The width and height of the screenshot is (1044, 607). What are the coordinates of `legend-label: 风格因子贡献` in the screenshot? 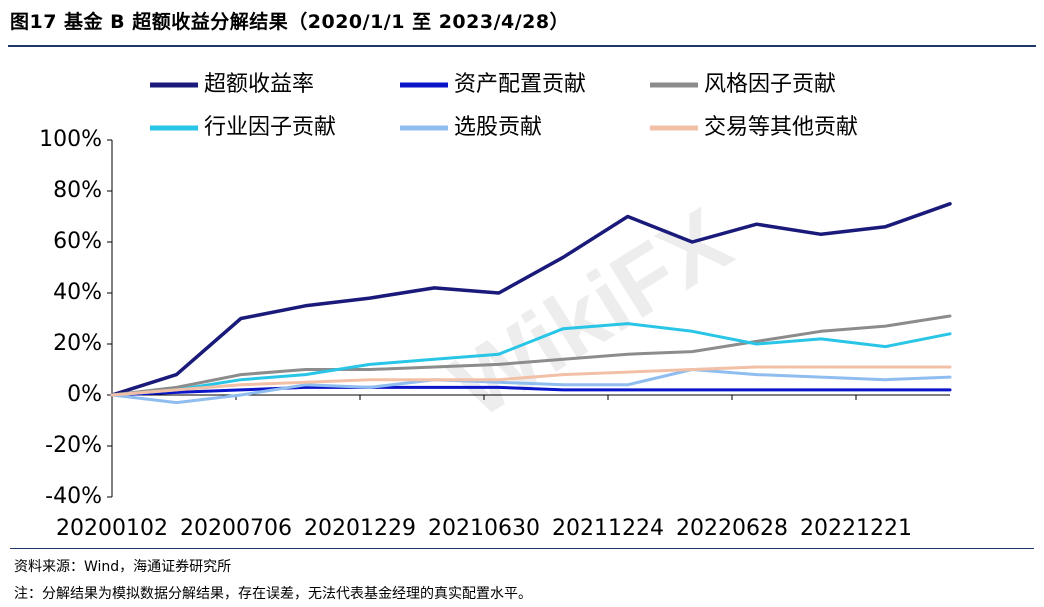 It's located at (770, 84).